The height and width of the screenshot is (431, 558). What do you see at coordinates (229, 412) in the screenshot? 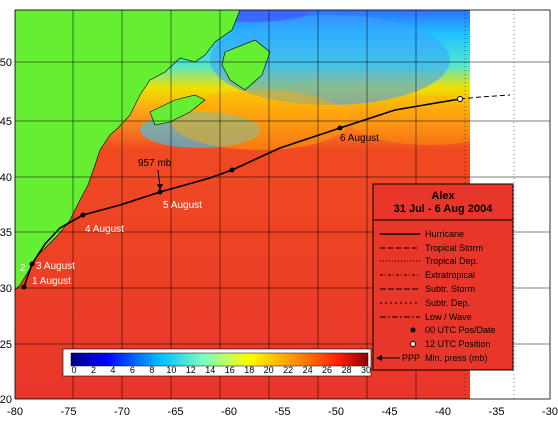
I see `x-tick-label: -60` at bounding box center [229, 412].